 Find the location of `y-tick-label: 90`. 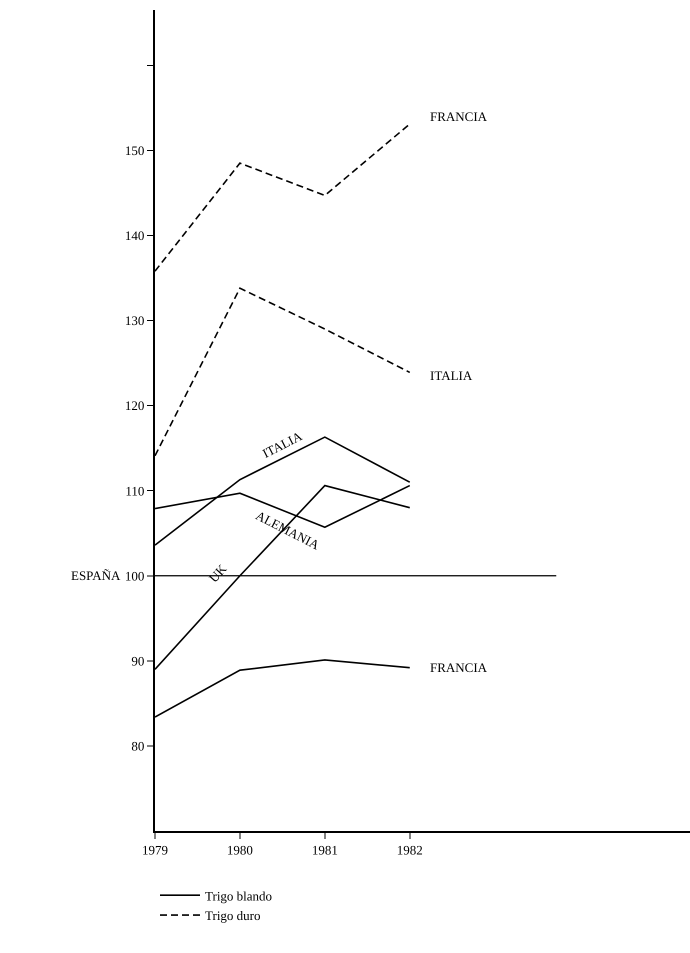

y-tick-label: 90 is located at coordinates (137, 660).